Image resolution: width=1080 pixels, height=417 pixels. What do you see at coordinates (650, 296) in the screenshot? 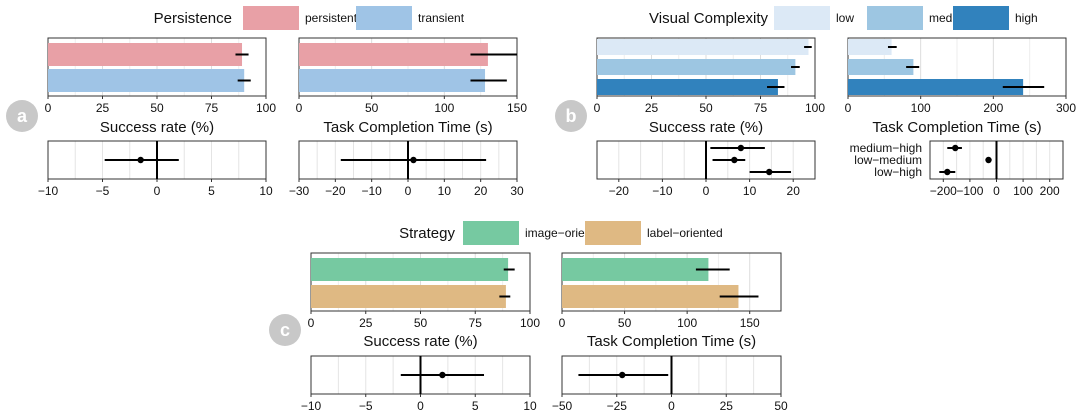
I see `bar-label-oriented` at bounding box center [650, 296].